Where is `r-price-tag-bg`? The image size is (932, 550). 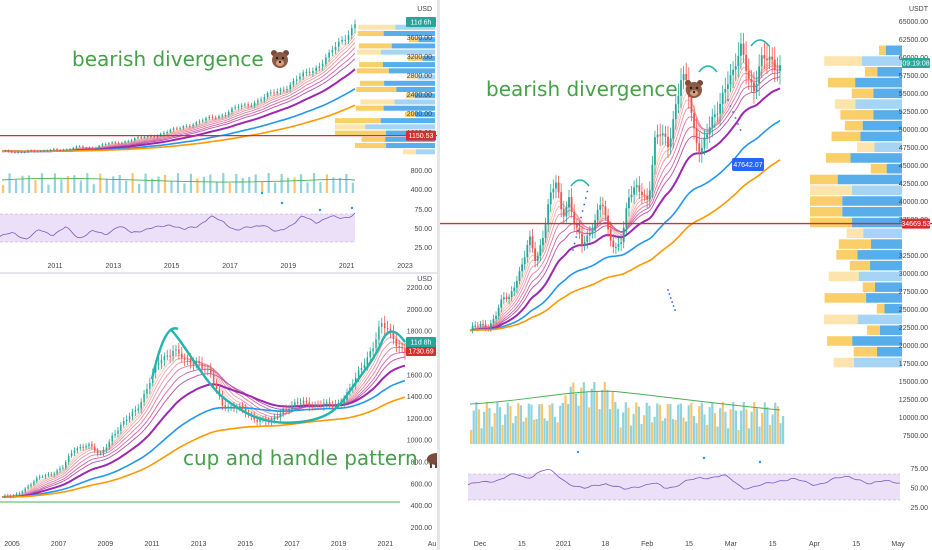
r-price-tag-bg is located at coordinates (916, 63).